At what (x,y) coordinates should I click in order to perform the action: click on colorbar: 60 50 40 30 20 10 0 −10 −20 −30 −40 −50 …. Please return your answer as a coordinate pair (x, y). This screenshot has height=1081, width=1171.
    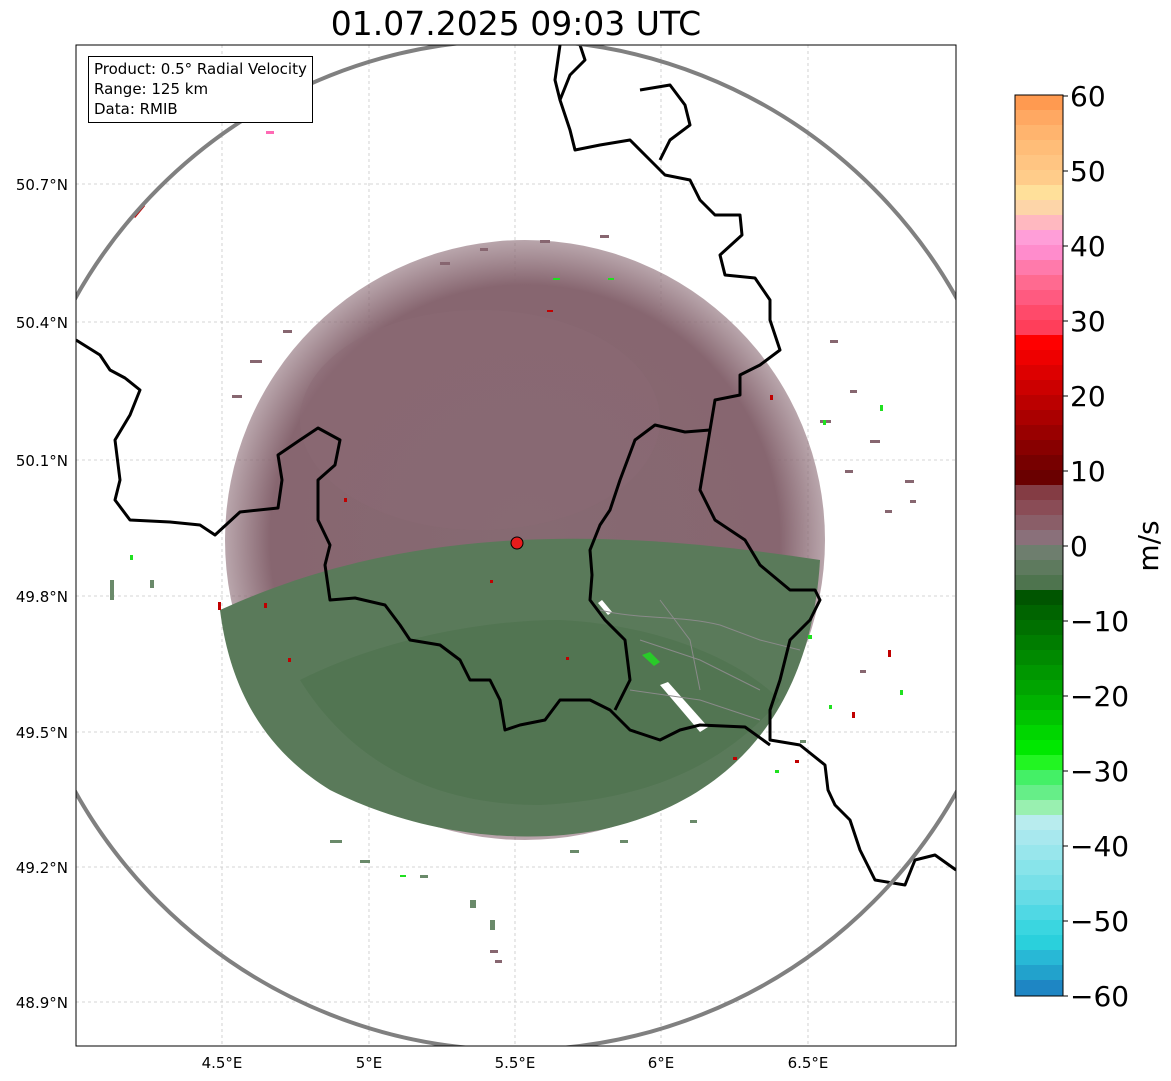
    Looking at the image, I should click on (1089, 546).